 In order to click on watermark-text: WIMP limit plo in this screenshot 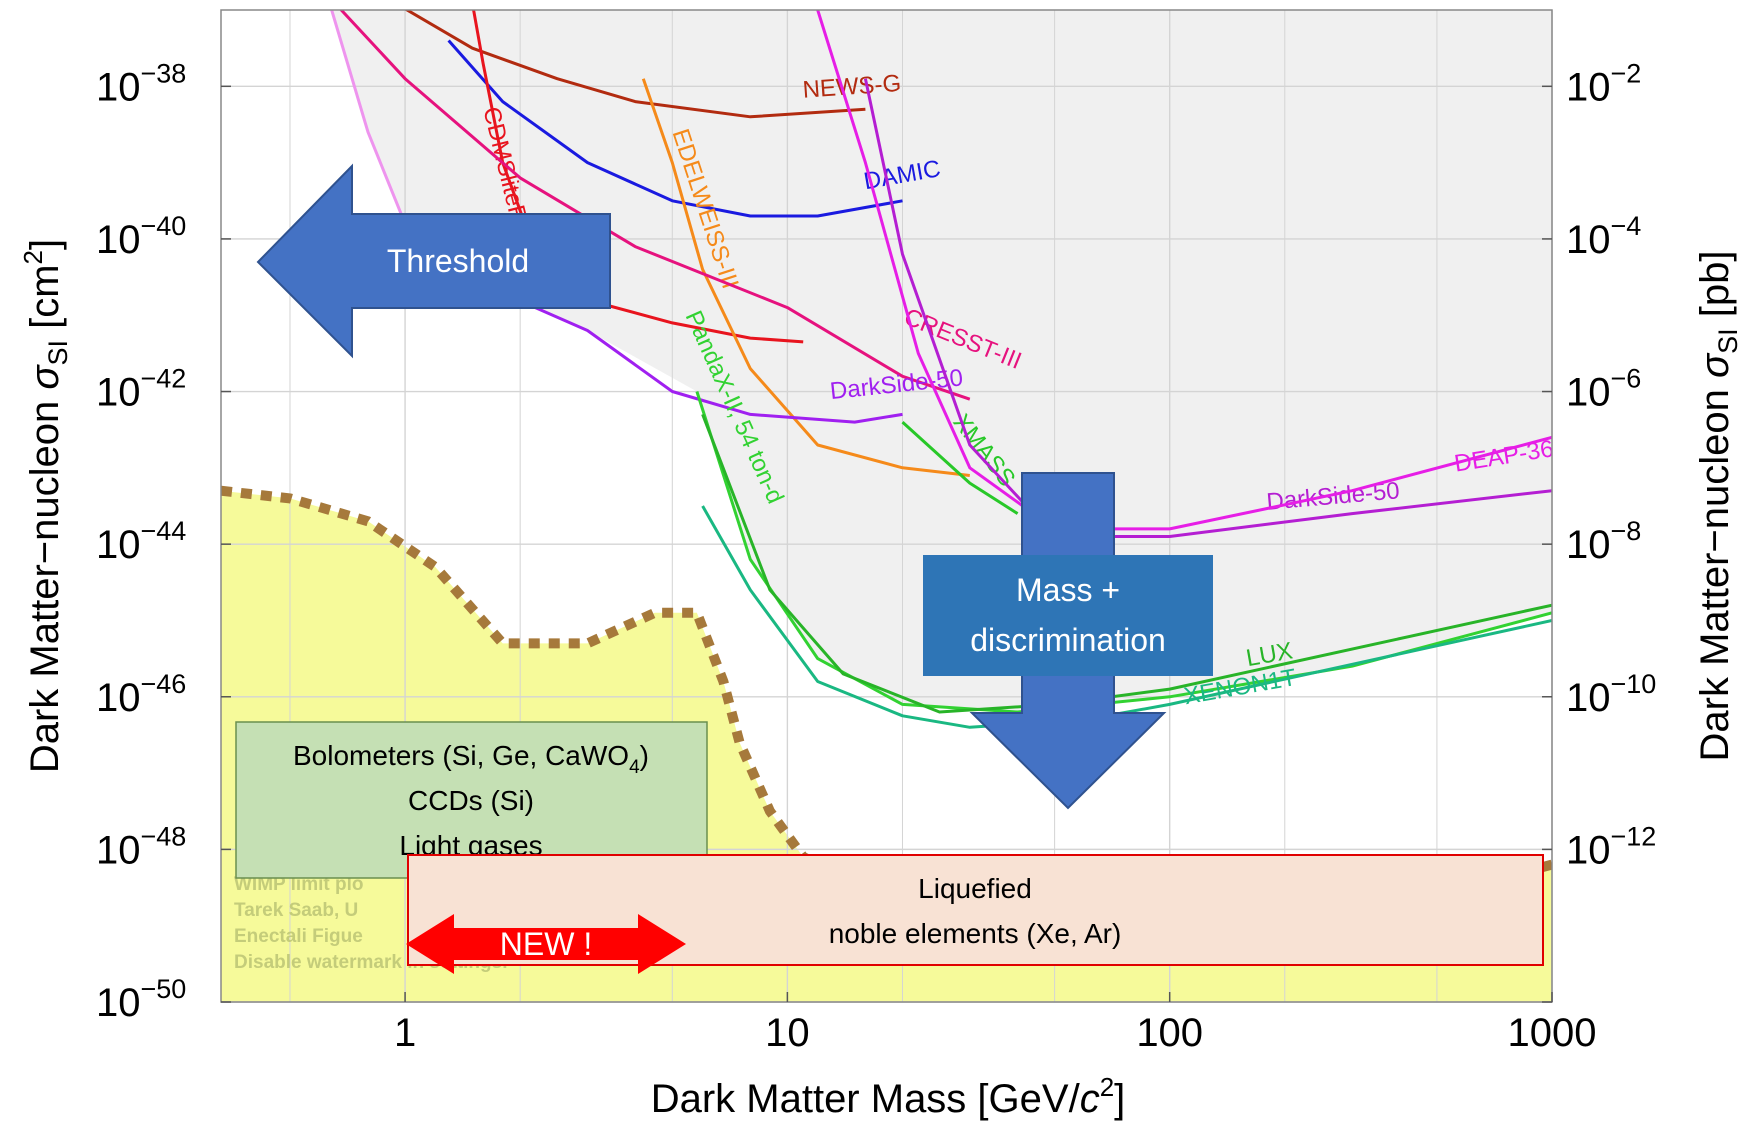, I will do `click(298, 884)`.